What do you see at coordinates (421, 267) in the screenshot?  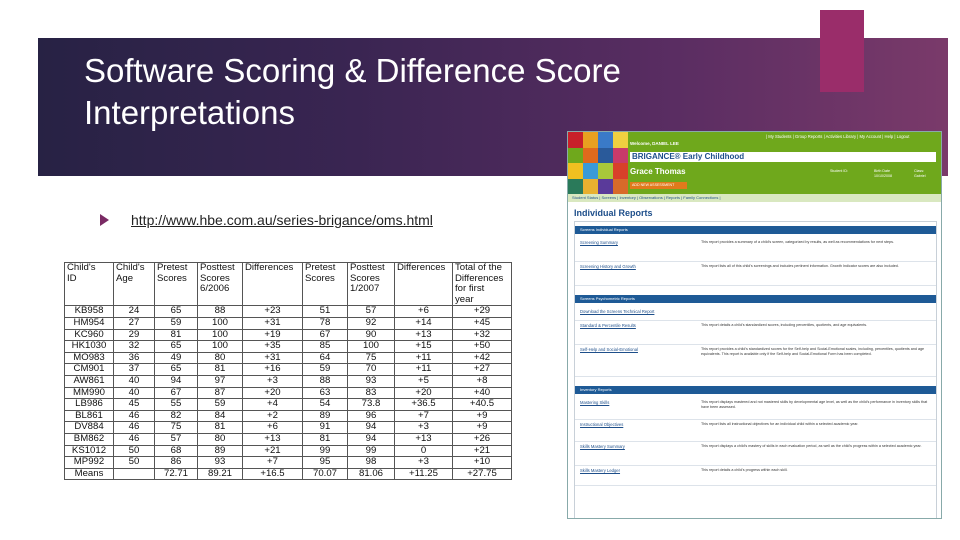 I see `column-header-line: Differences` at bounding box center [421, 267].